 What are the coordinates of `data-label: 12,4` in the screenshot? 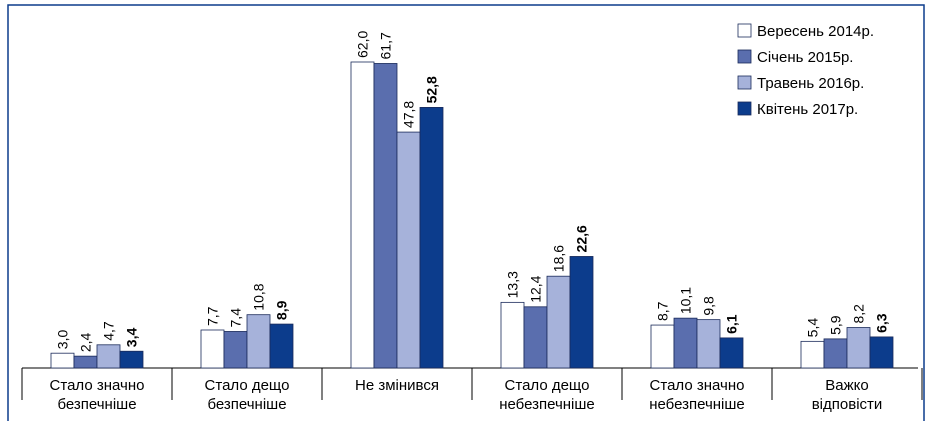 It's located at (536, 288).